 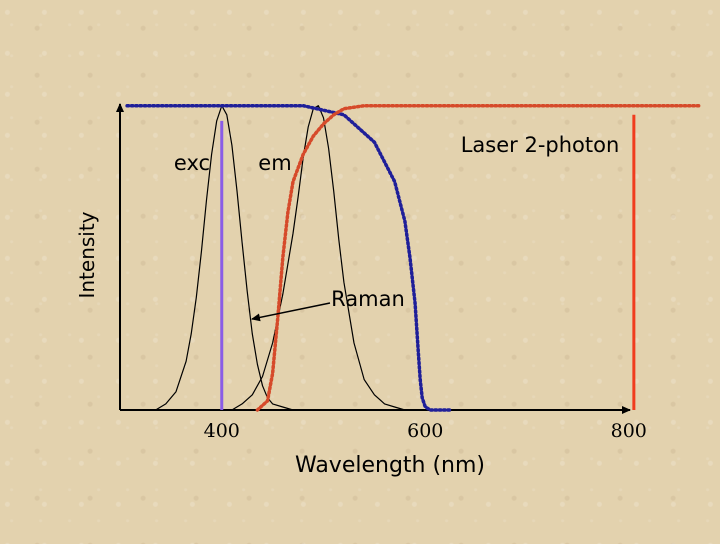 I want to click on raman-label: Raman, so click(x=368, y=299).